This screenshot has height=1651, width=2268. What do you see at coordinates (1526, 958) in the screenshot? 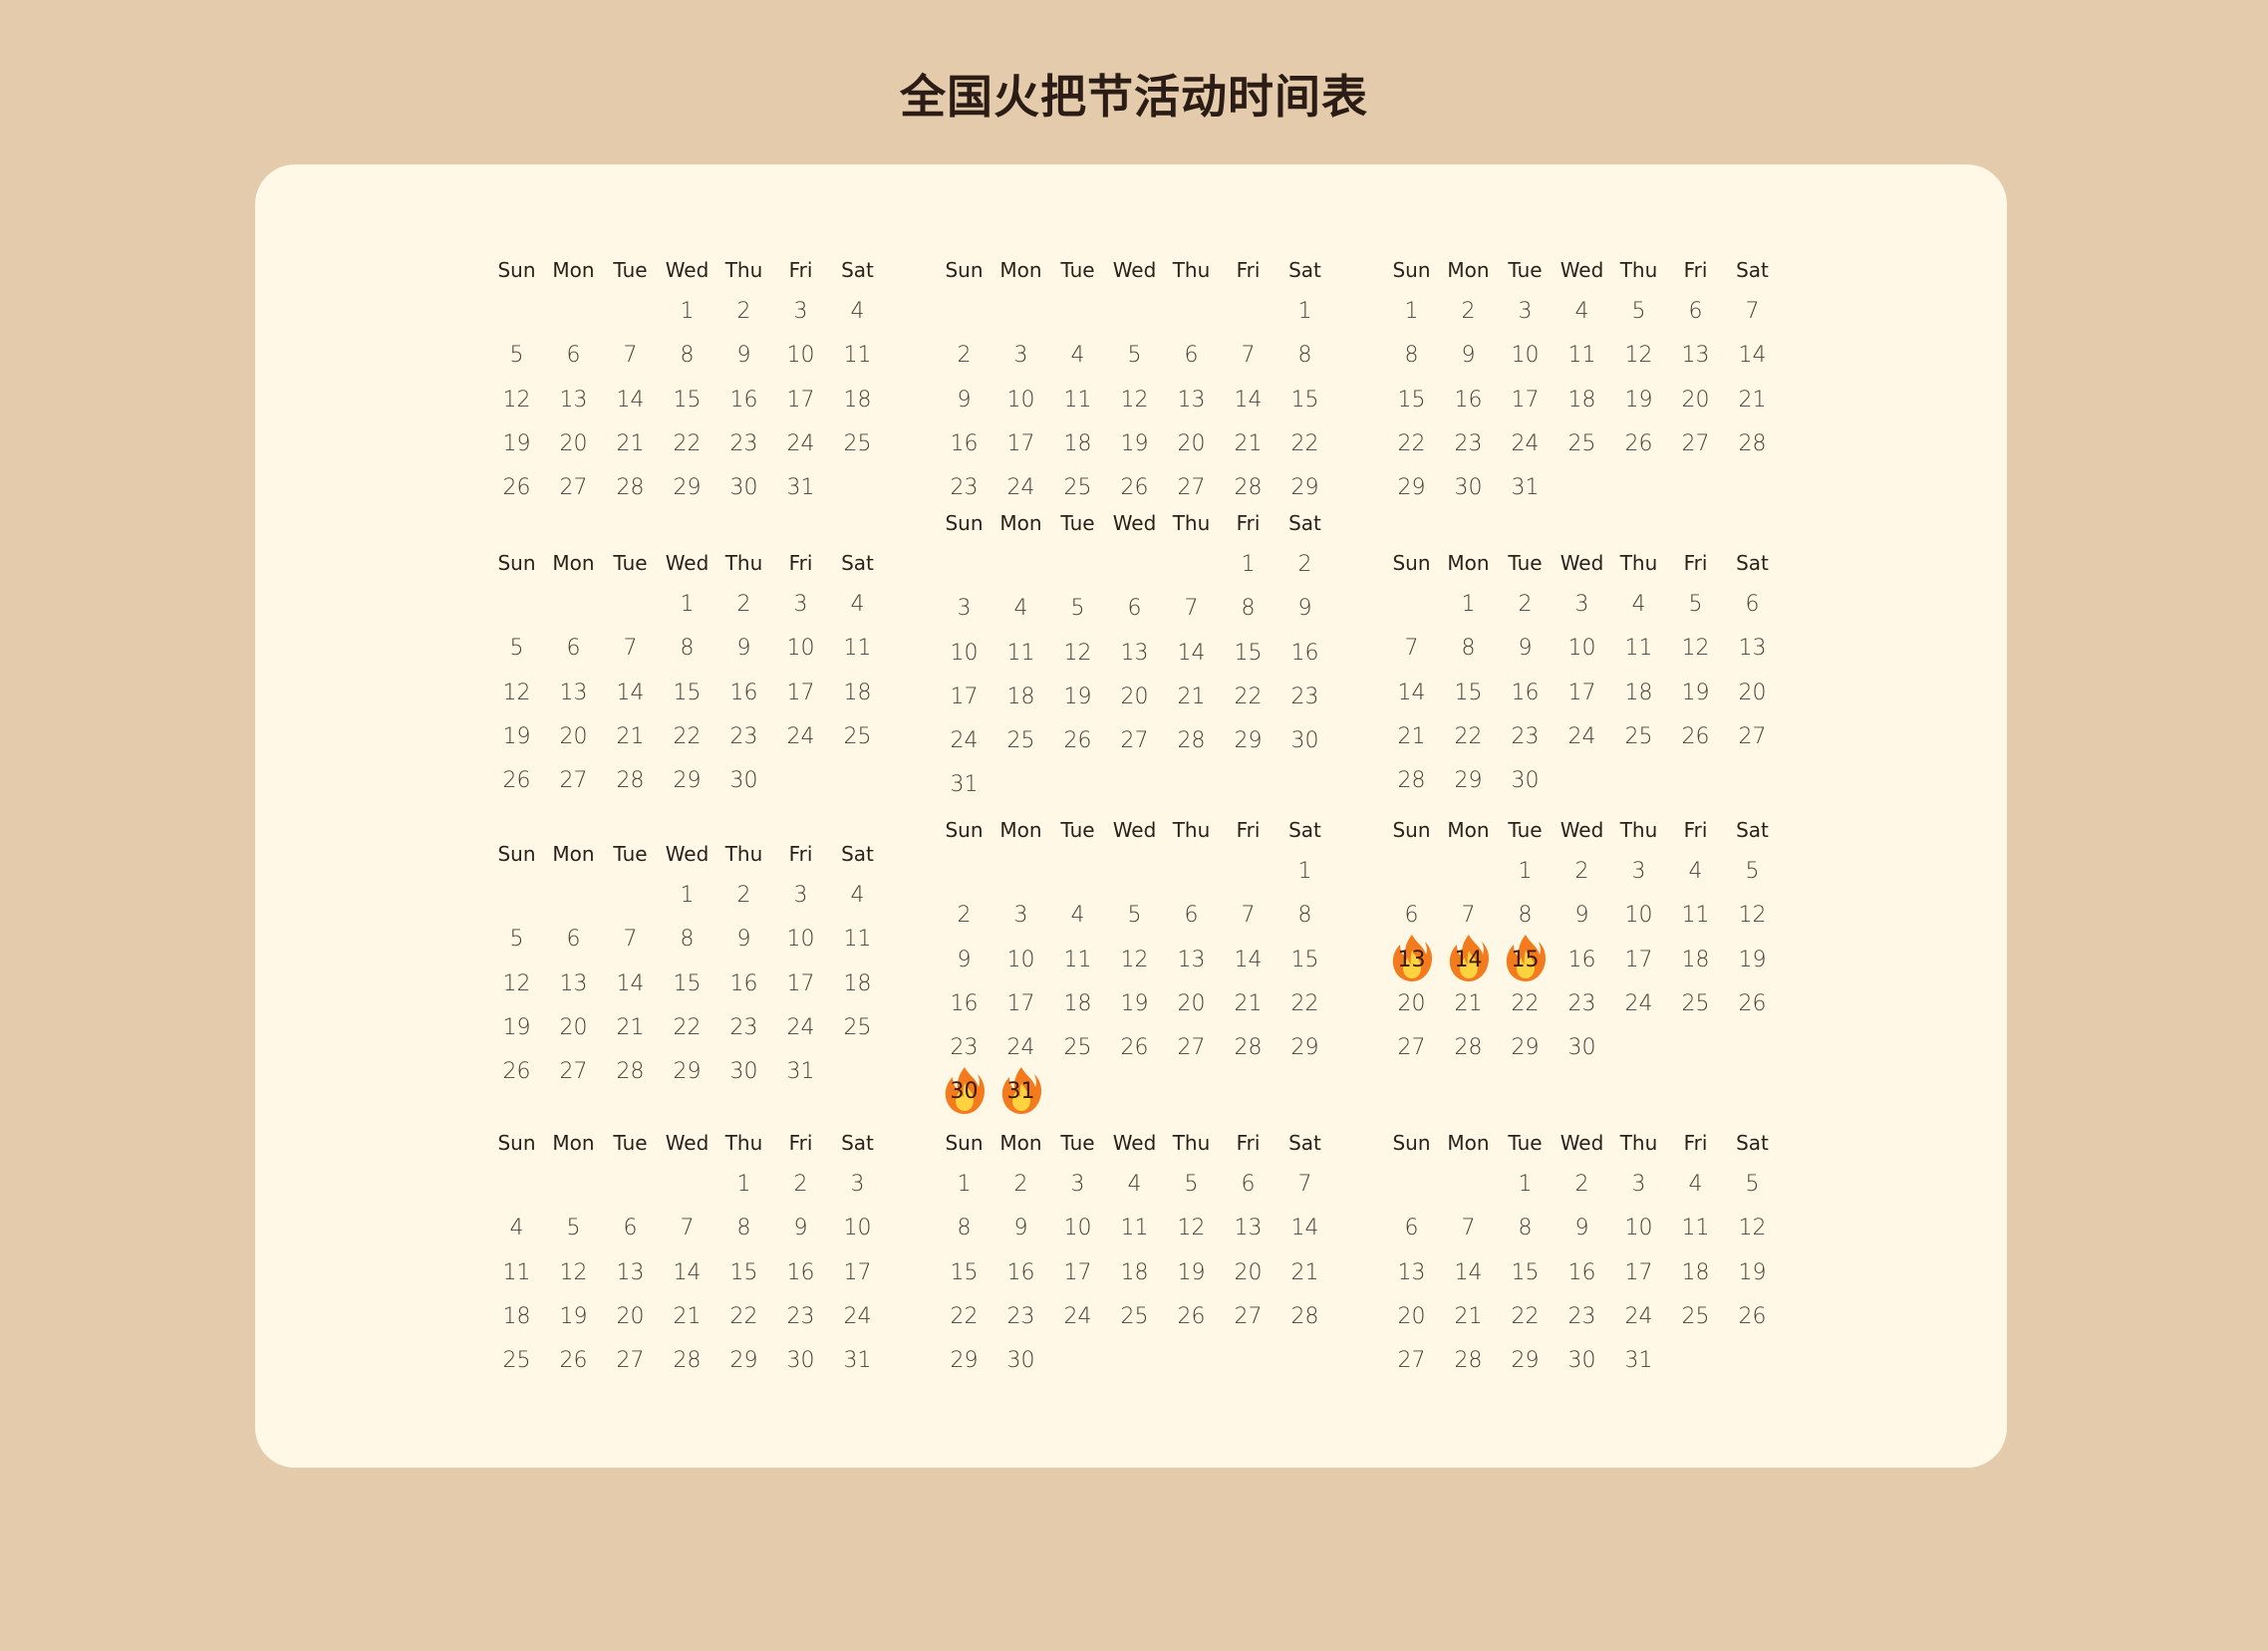
I see `event-day: 15` at bounding box center [1526, 958].